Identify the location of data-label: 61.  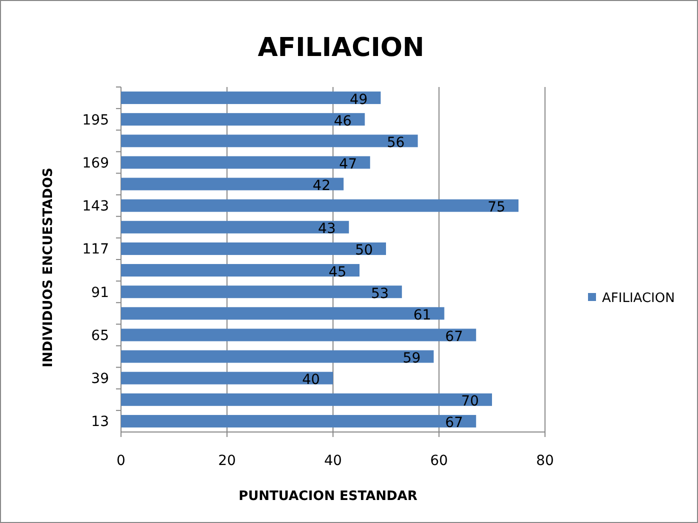
(422, 315).